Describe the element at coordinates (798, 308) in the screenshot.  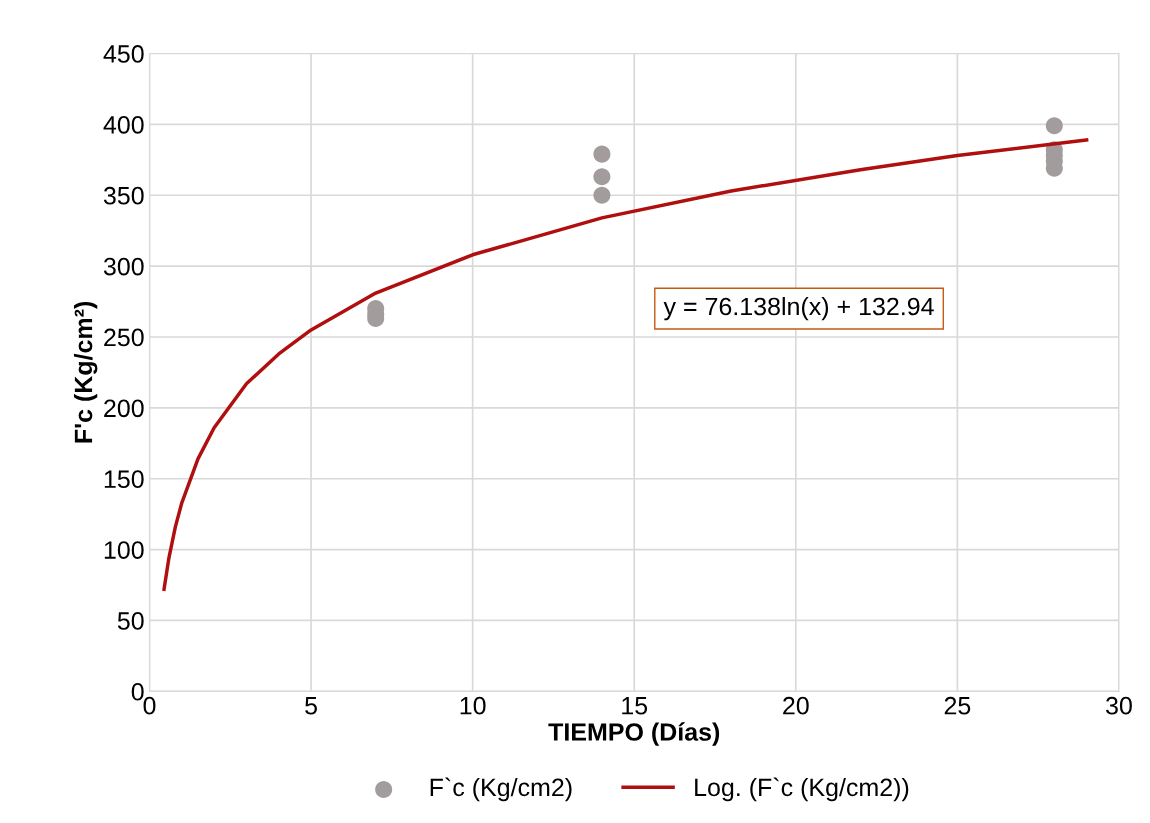
I see `annotation: y = 76.138ln(x) + 132.94` at that location.